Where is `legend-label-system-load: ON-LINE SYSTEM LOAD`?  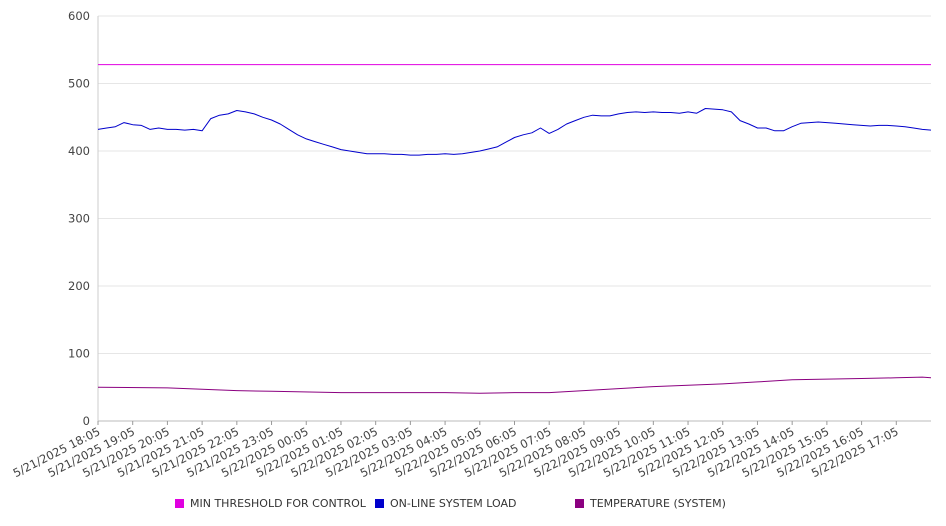
legend-label-system-load: ON-LINE SYSTEM LOAD is located at coordinates (453, 503).